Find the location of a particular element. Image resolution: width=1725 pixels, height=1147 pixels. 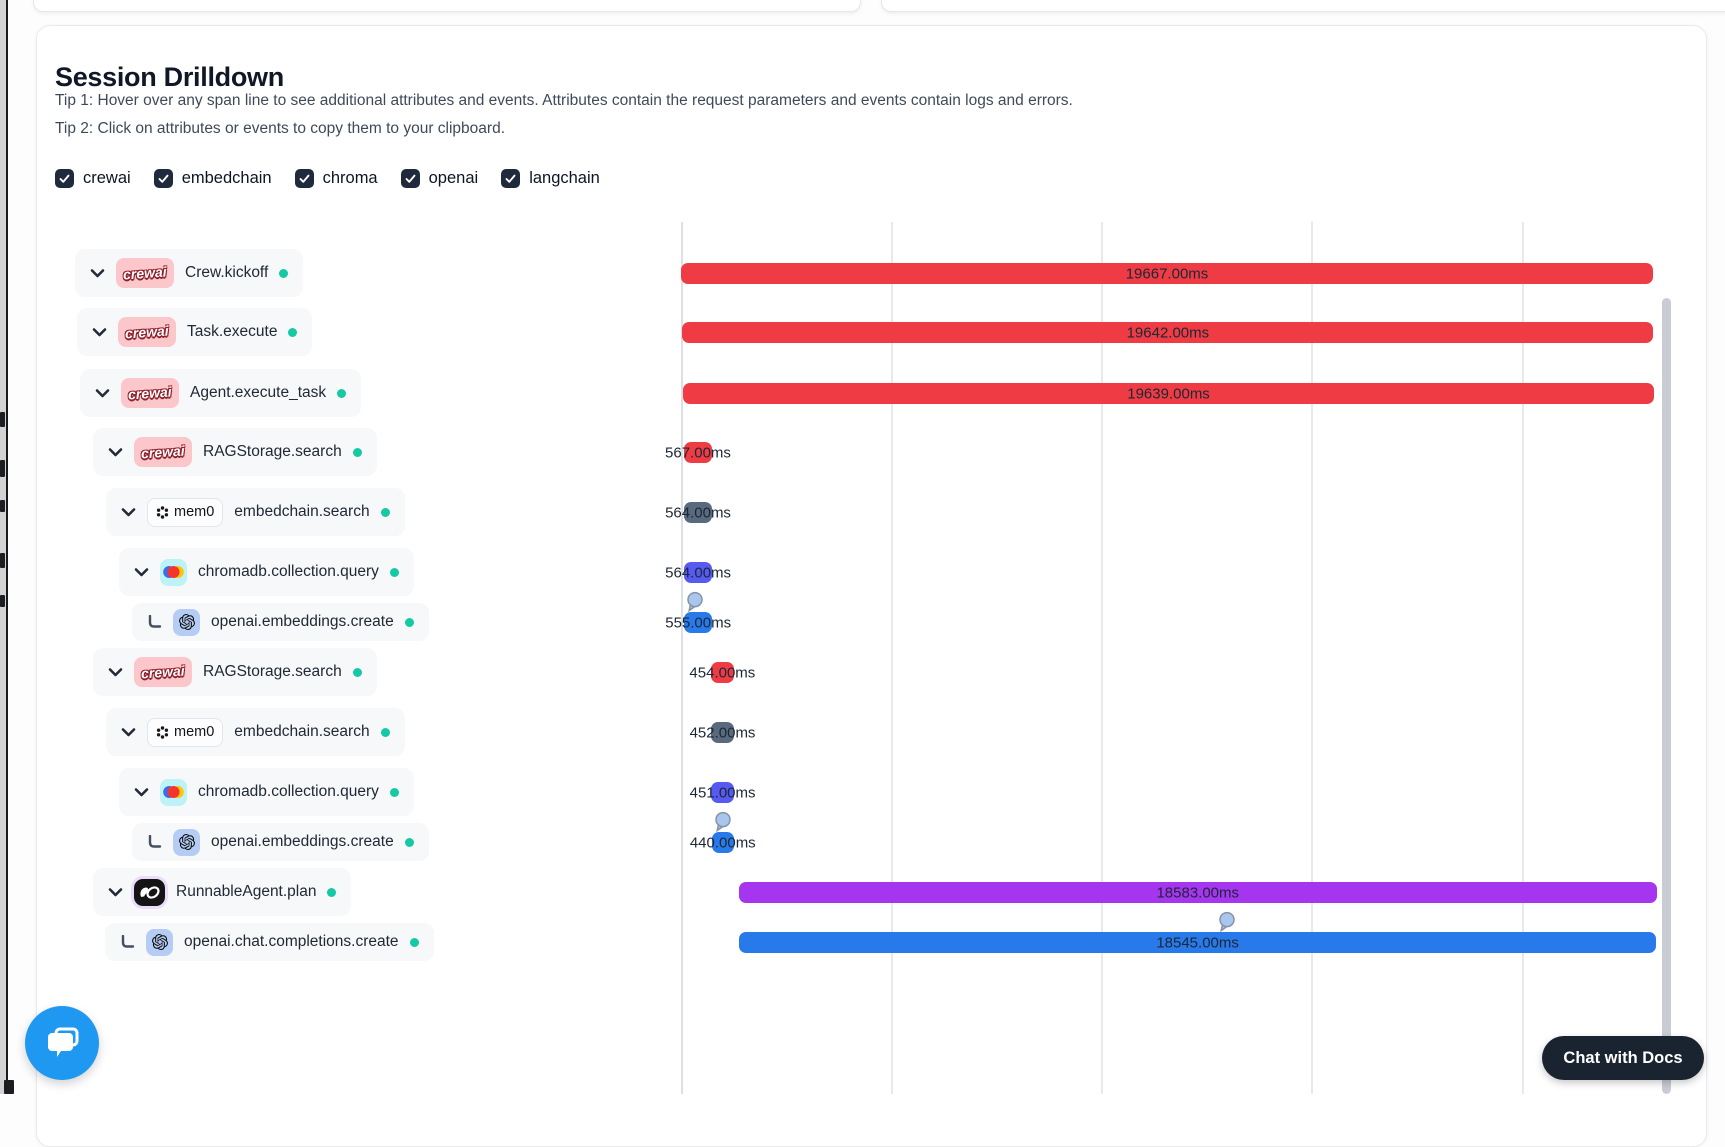

span-name: Agent.execute_task is located at coordinates (258, 392).